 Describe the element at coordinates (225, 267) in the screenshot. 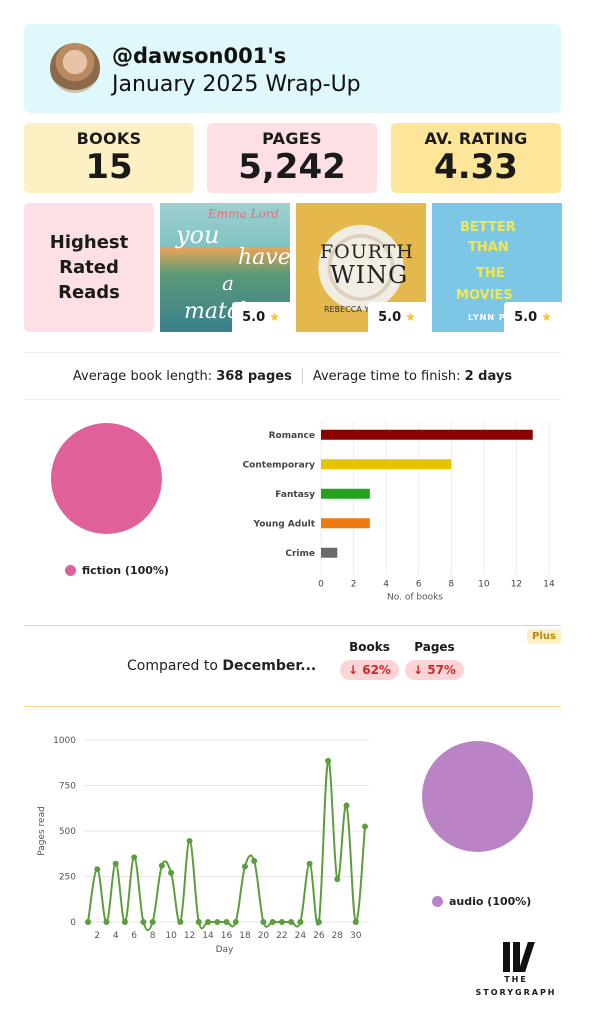

I see `book-cover-you-have-a-match: Emma Lord you have a match 5.0 ★` at that location.